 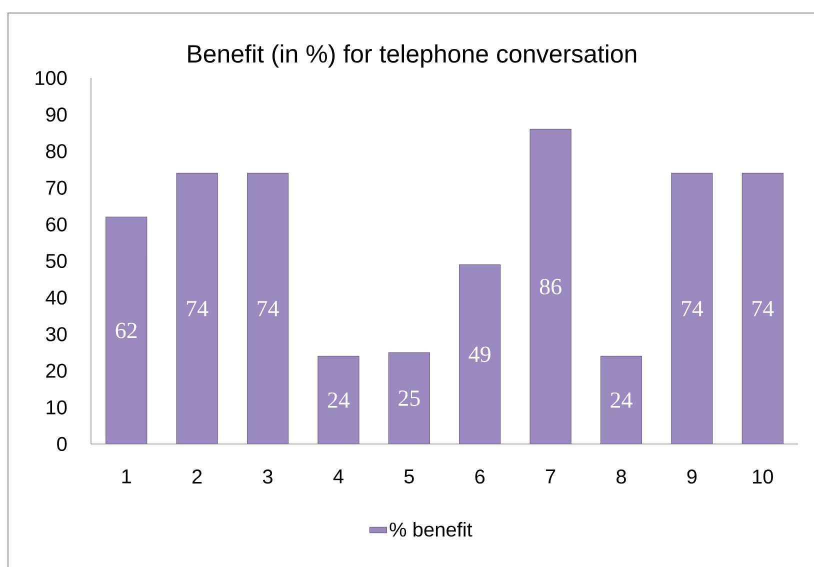 What do you see at coordinates (56, 115) in the screenshot?
I see `y-tick-label: 90` at bounding box center [56, 115].